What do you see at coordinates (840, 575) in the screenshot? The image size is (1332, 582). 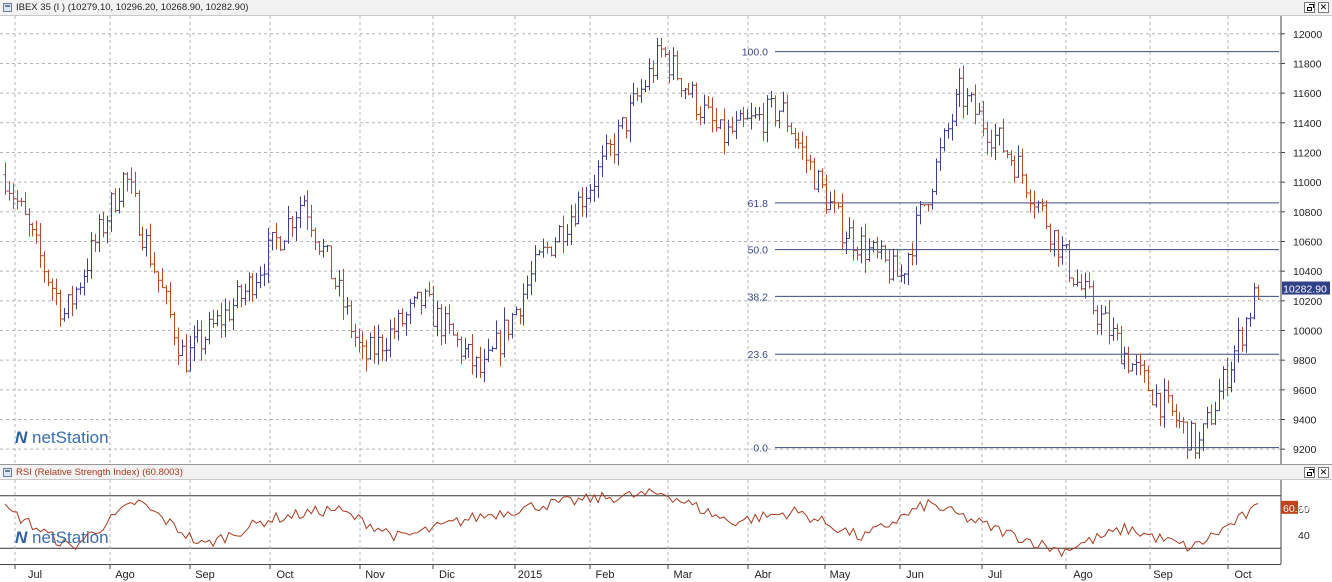 I see `time-axis-label: May` at bounding box center [840, 575].